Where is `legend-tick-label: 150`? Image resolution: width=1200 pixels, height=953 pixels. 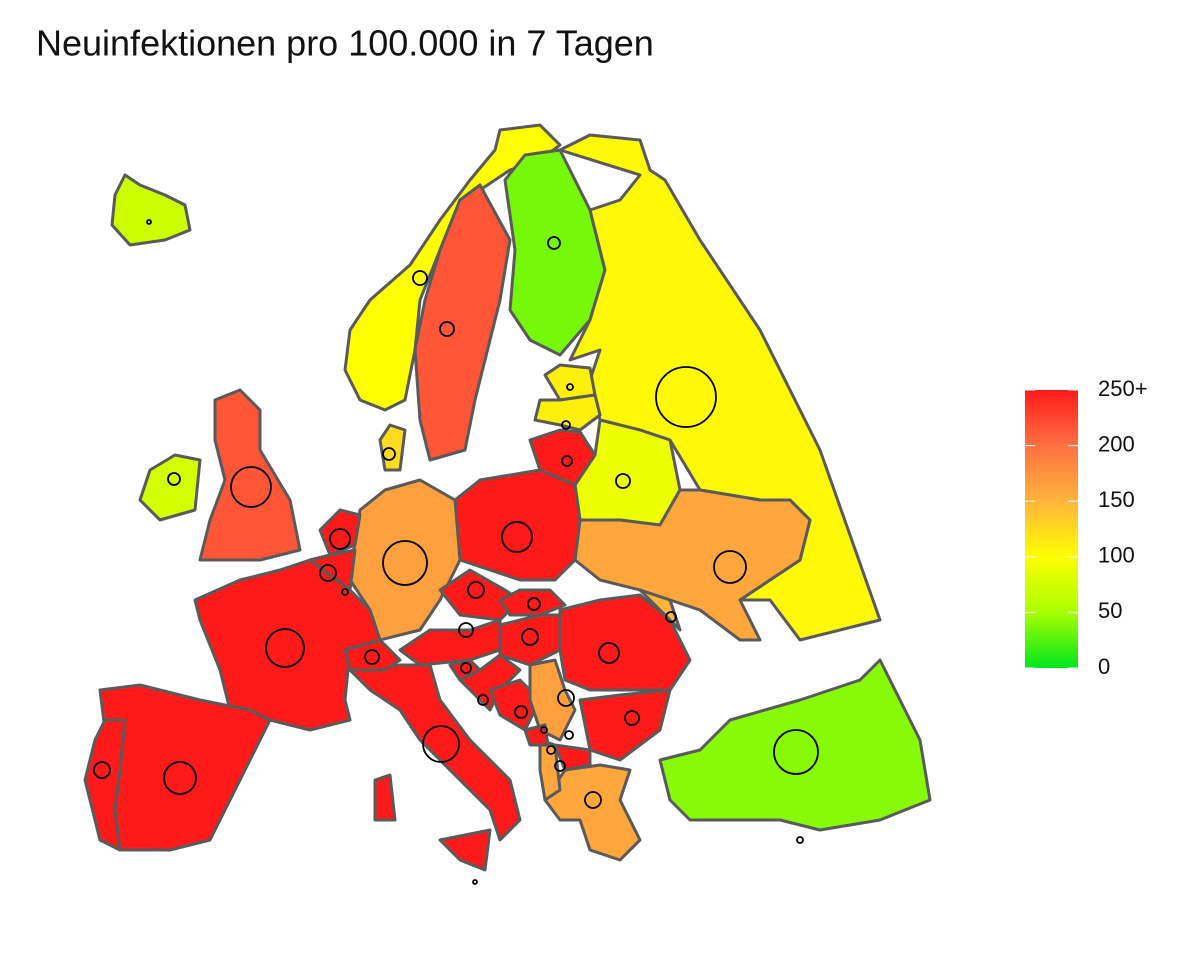 legend-tick-label: 150 is located at coordinates (1116, 499).